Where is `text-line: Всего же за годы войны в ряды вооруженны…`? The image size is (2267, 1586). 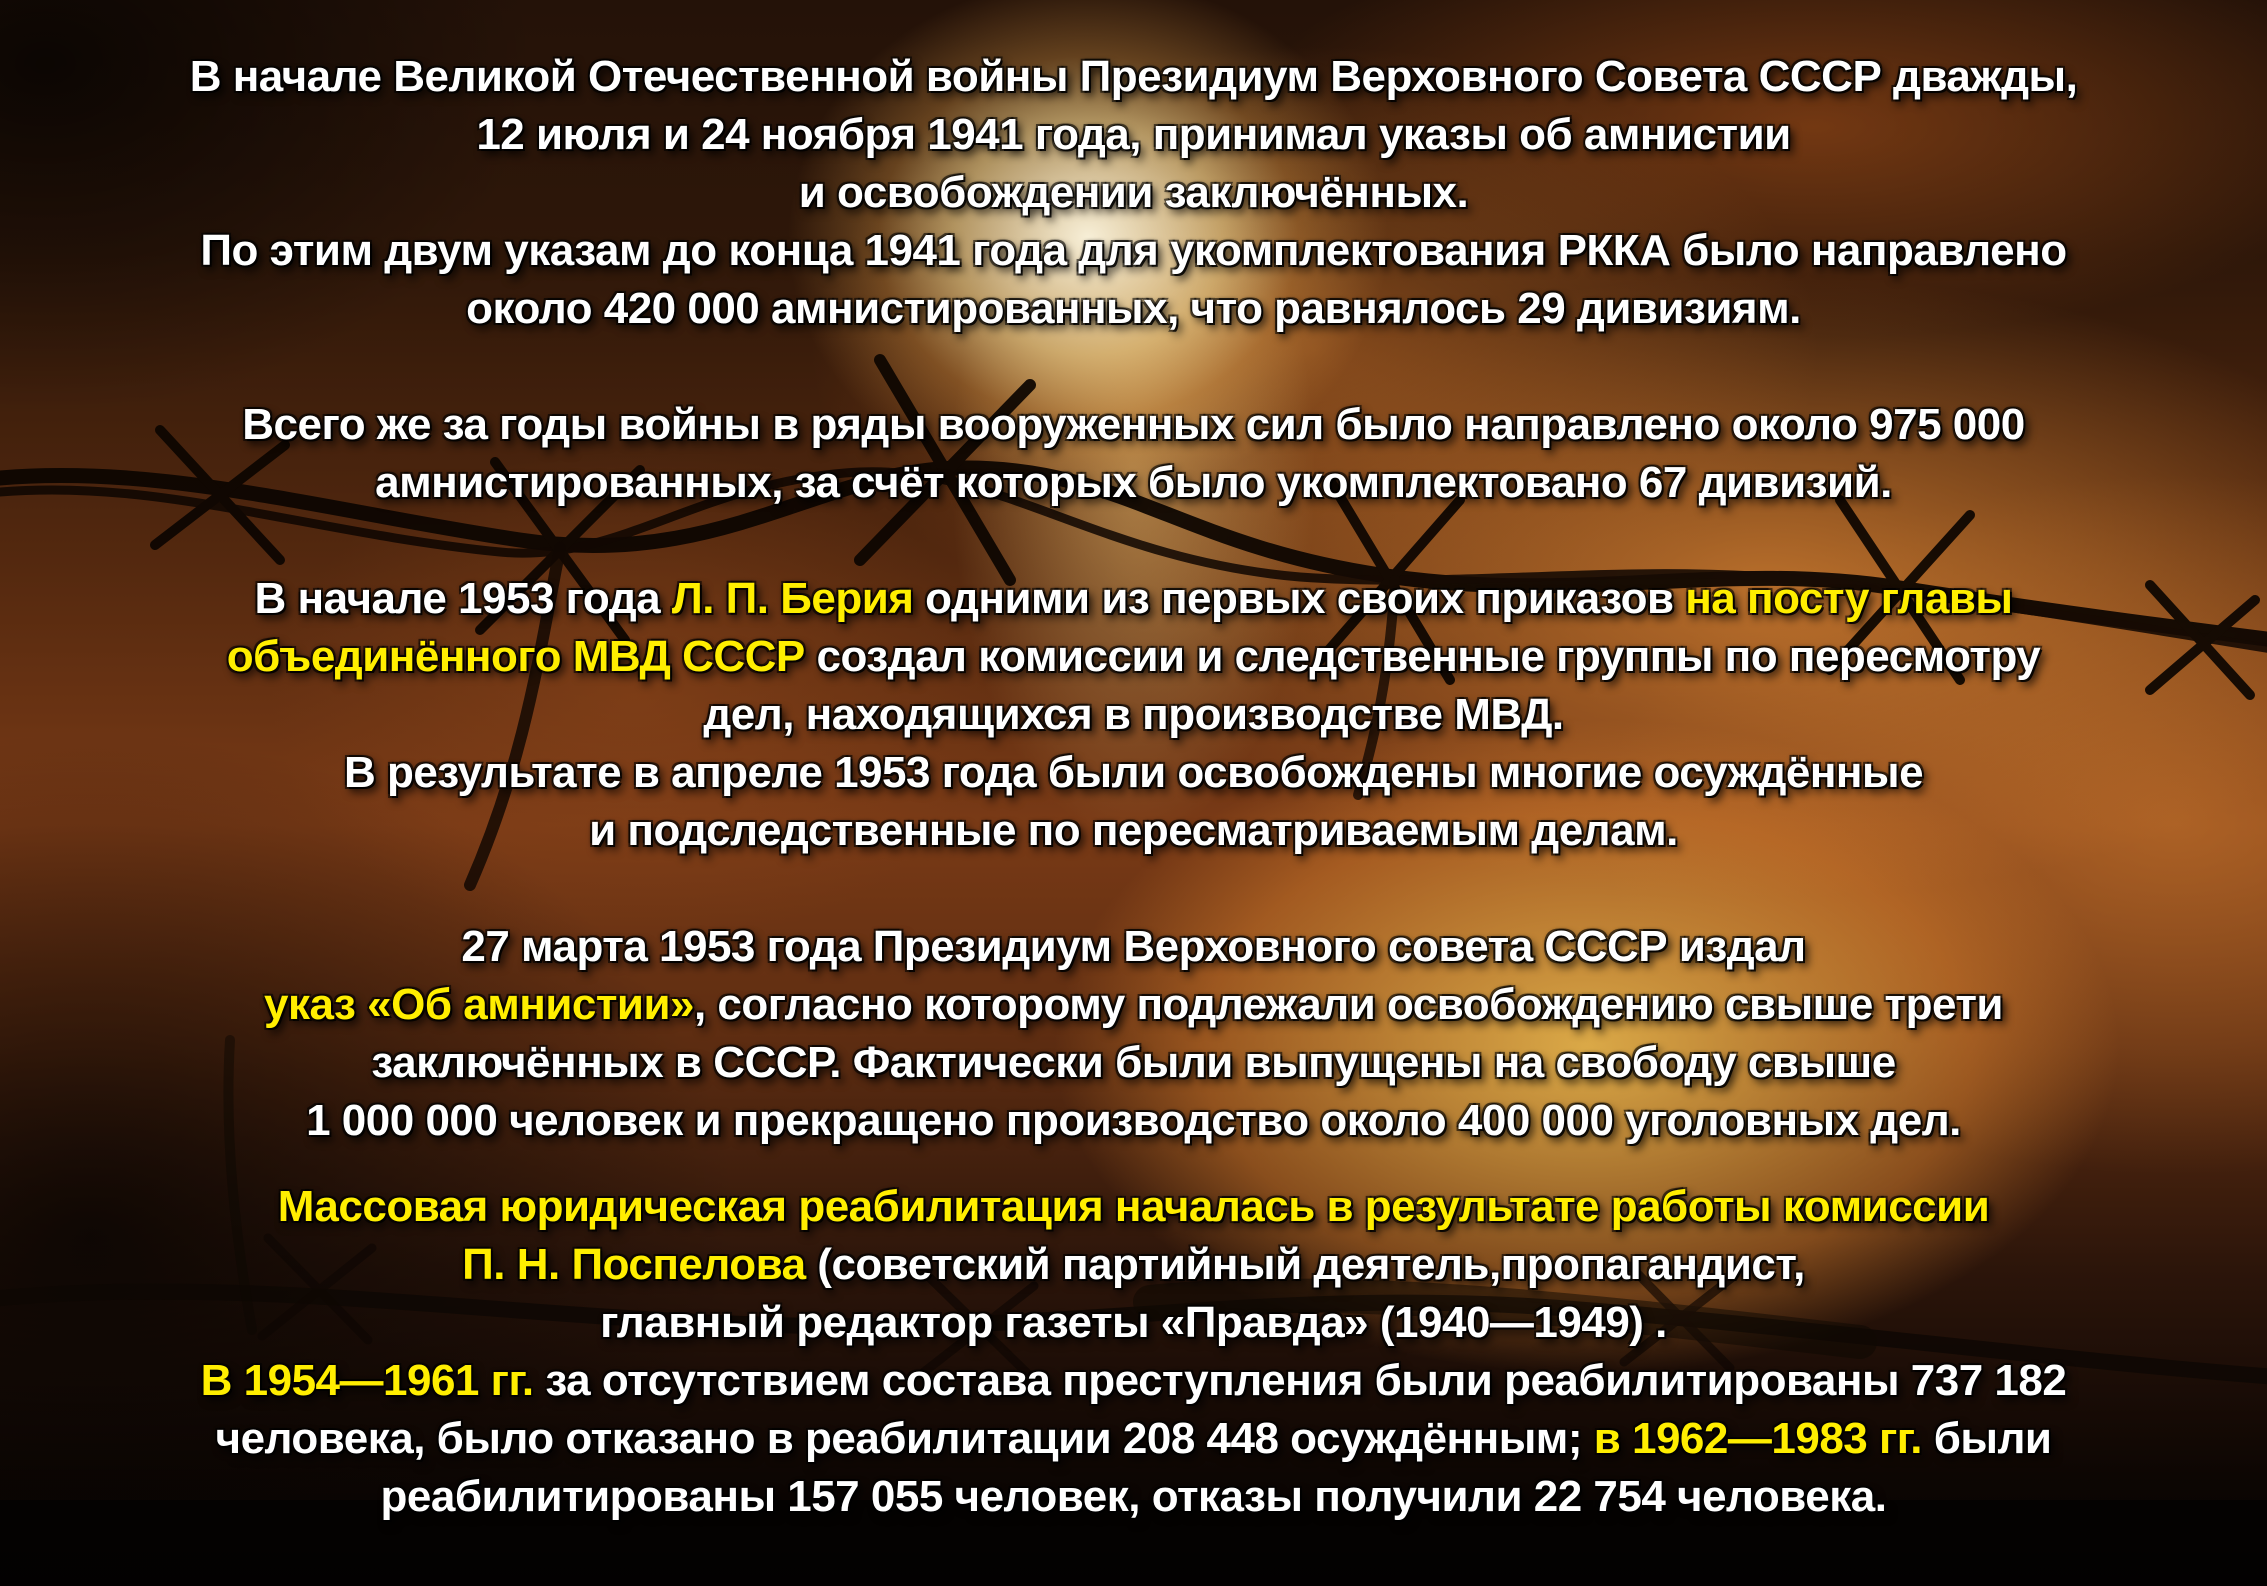 text-line: Всего же за годы войны в ряды вооруженны… is located at coordinates (1133, 425).